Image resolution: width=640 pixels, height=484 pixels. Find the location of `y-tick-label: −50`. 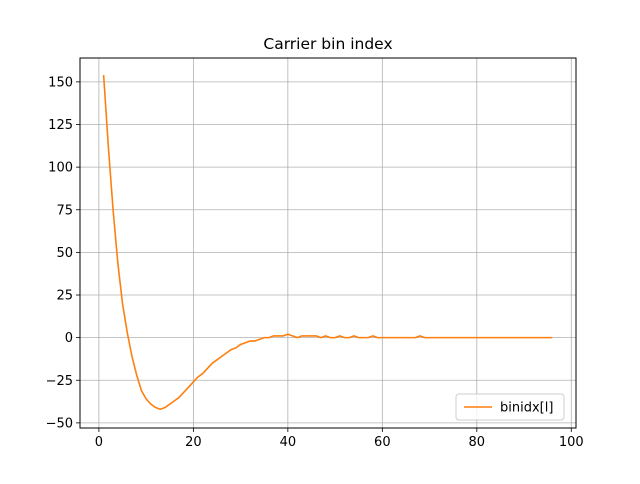

y-tick-label: −50 is located at coordinates (59, 423).